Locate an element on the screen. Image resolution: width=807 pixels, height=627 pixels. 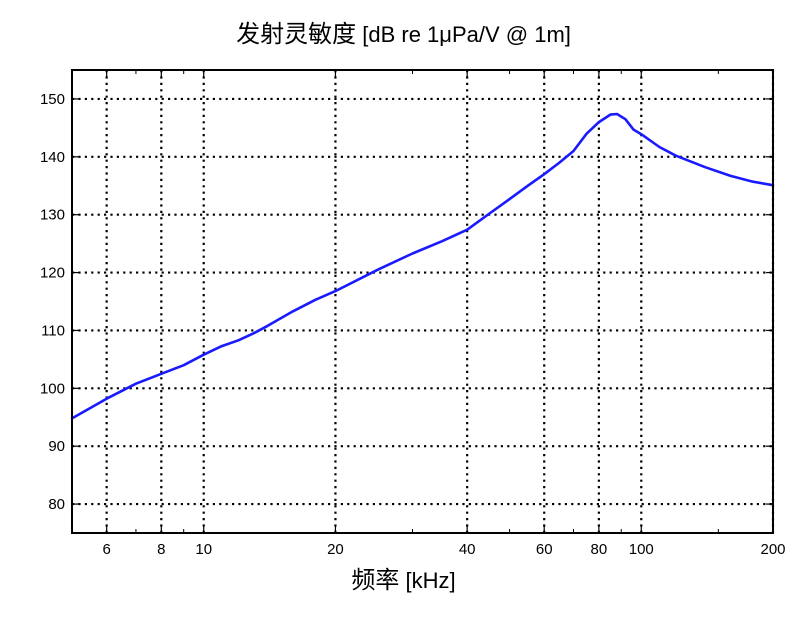
x-axis-label-units: [kHz] is located at coordinates (430, 580).